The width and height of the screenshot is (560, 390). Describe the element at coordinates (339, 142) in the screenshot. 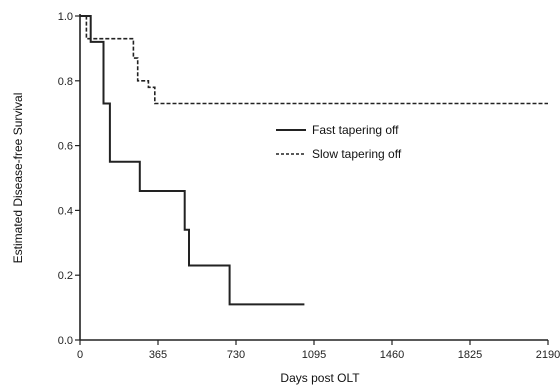

I see `legend: Fast tapering off Slow tapering off` at that location.